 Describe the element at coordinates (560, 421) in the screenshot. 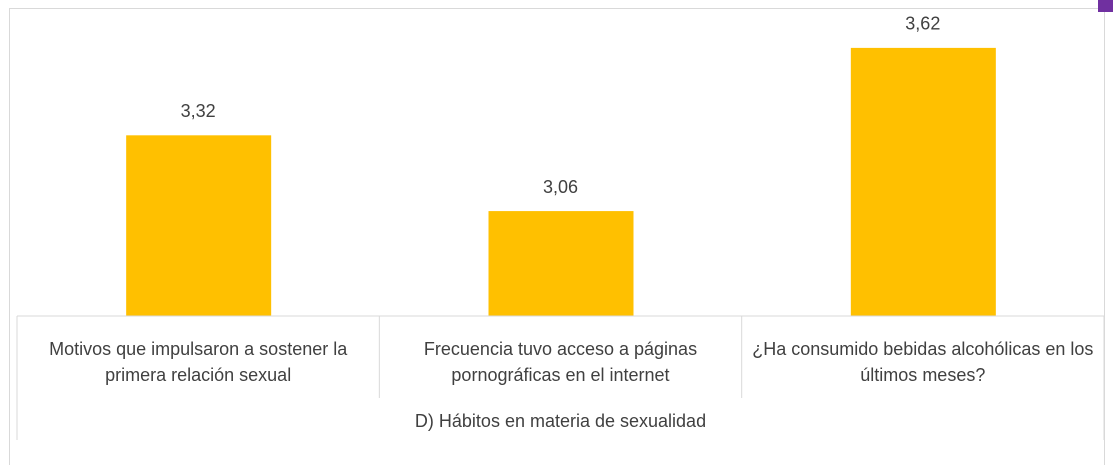

I see `x-axis-label: D) Hábitos en materia de sexualidad` at that location.